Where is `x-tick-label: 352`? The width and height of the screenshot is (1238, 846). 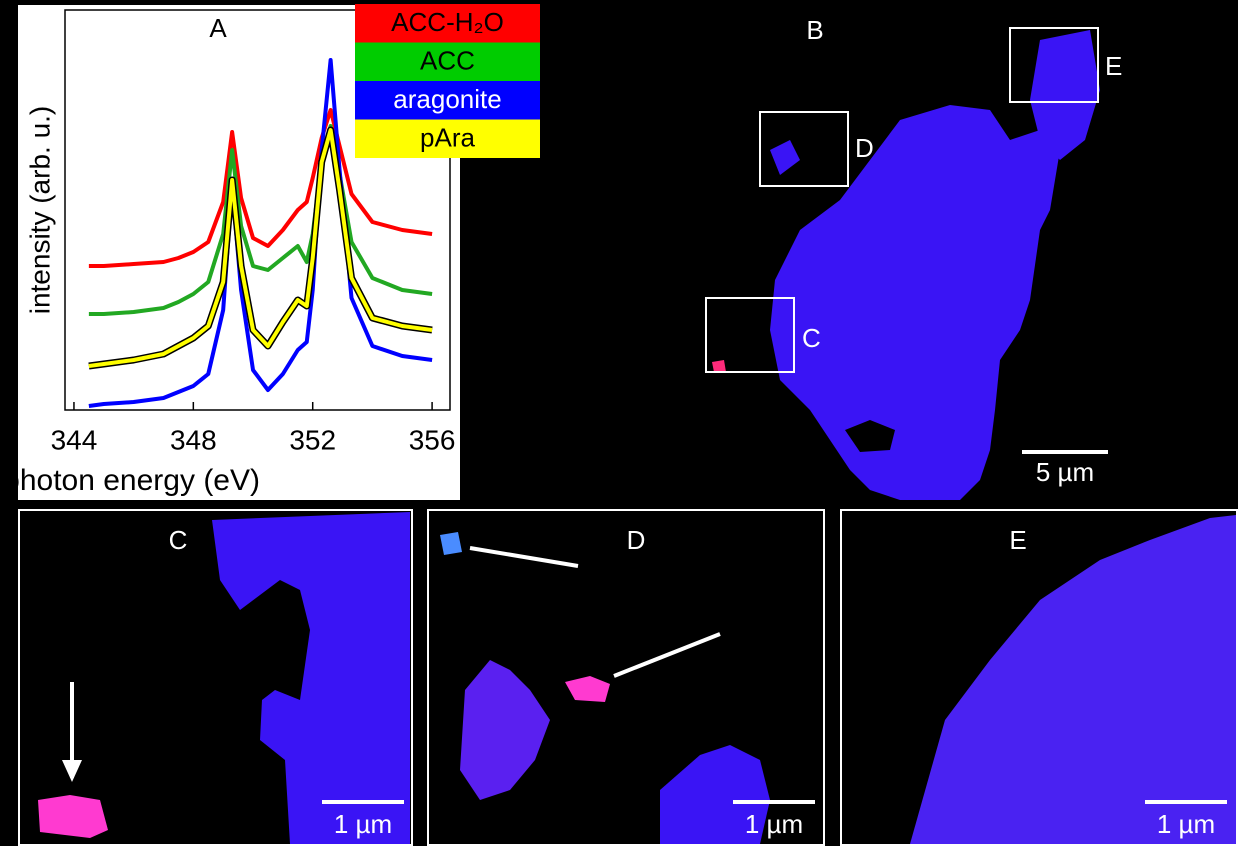
x-tick-label: 352 is located at coordinates (312, 439).